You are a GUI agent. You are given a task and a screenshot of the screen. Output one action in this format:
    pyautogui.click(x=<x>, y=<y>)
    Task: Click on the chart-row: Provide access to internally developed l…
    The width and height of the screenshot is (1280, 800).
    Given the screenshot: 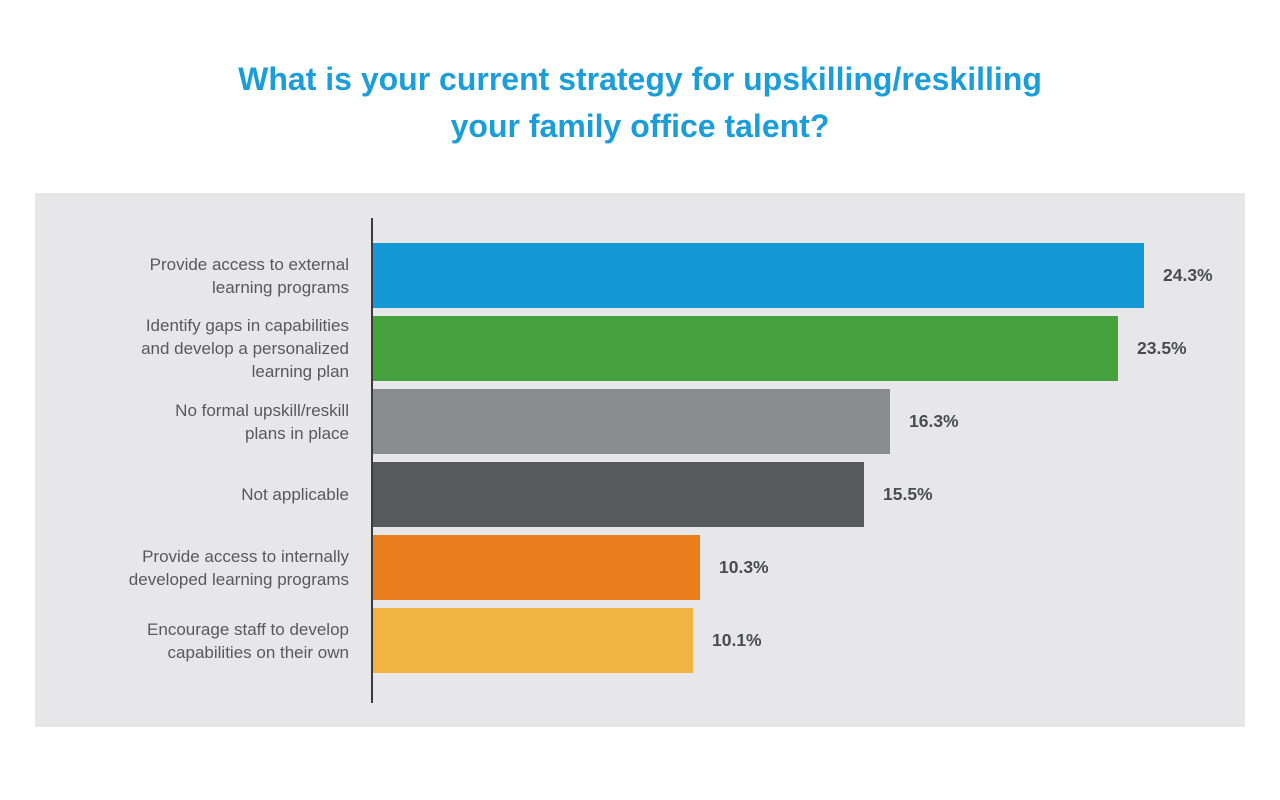 What is the action you would take?
    pyautogui.click(x=640, y=567)
    